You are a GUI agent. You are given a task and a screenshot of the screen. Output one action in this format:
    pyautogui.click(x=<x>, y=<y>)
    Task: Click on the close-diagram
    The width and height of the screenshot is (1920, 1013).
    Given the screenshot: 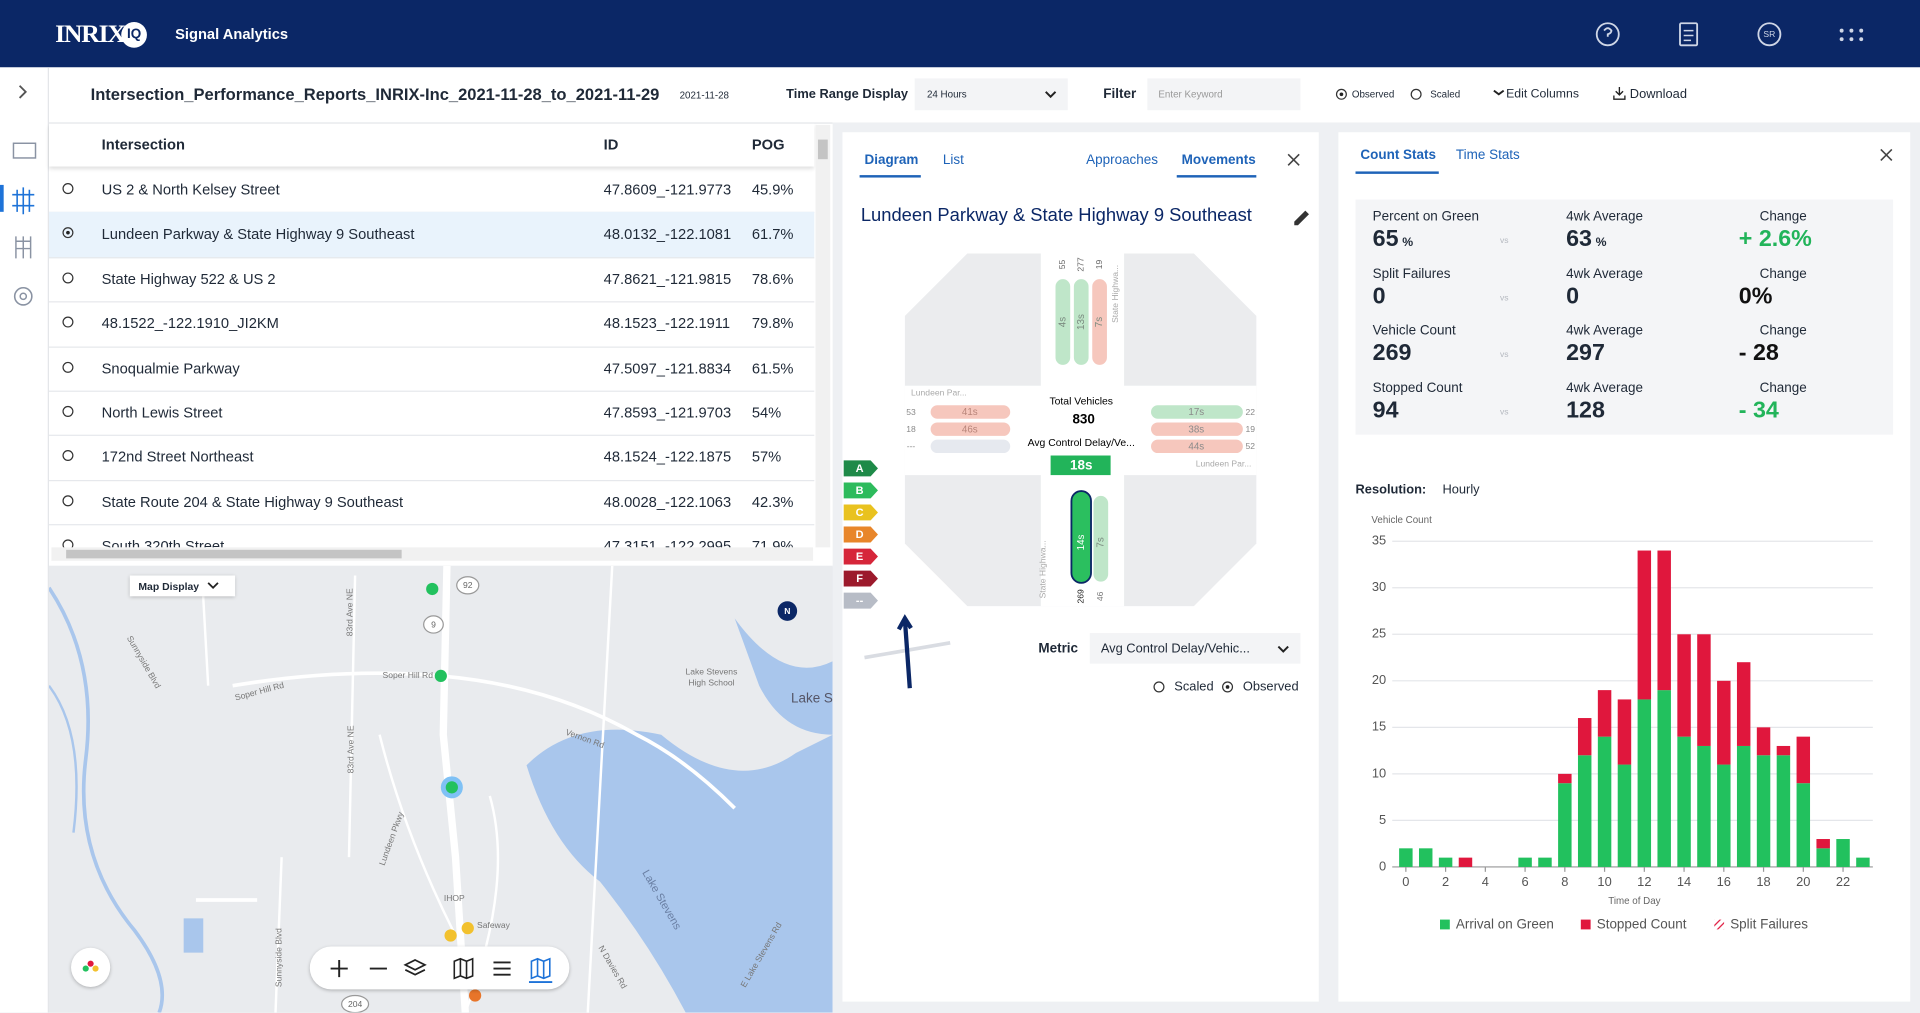 What is the action you would take?
    pyautogui.click(x=1293, y=159)
    